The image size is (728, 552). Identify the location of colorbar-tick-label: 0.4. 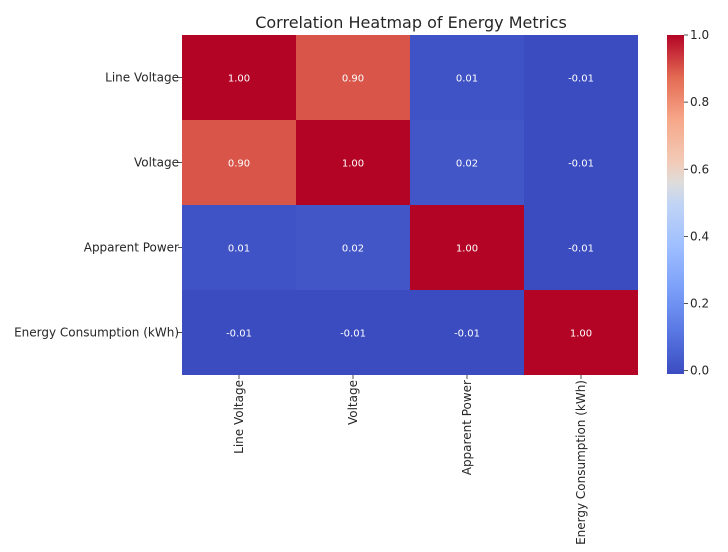
(699, 236).